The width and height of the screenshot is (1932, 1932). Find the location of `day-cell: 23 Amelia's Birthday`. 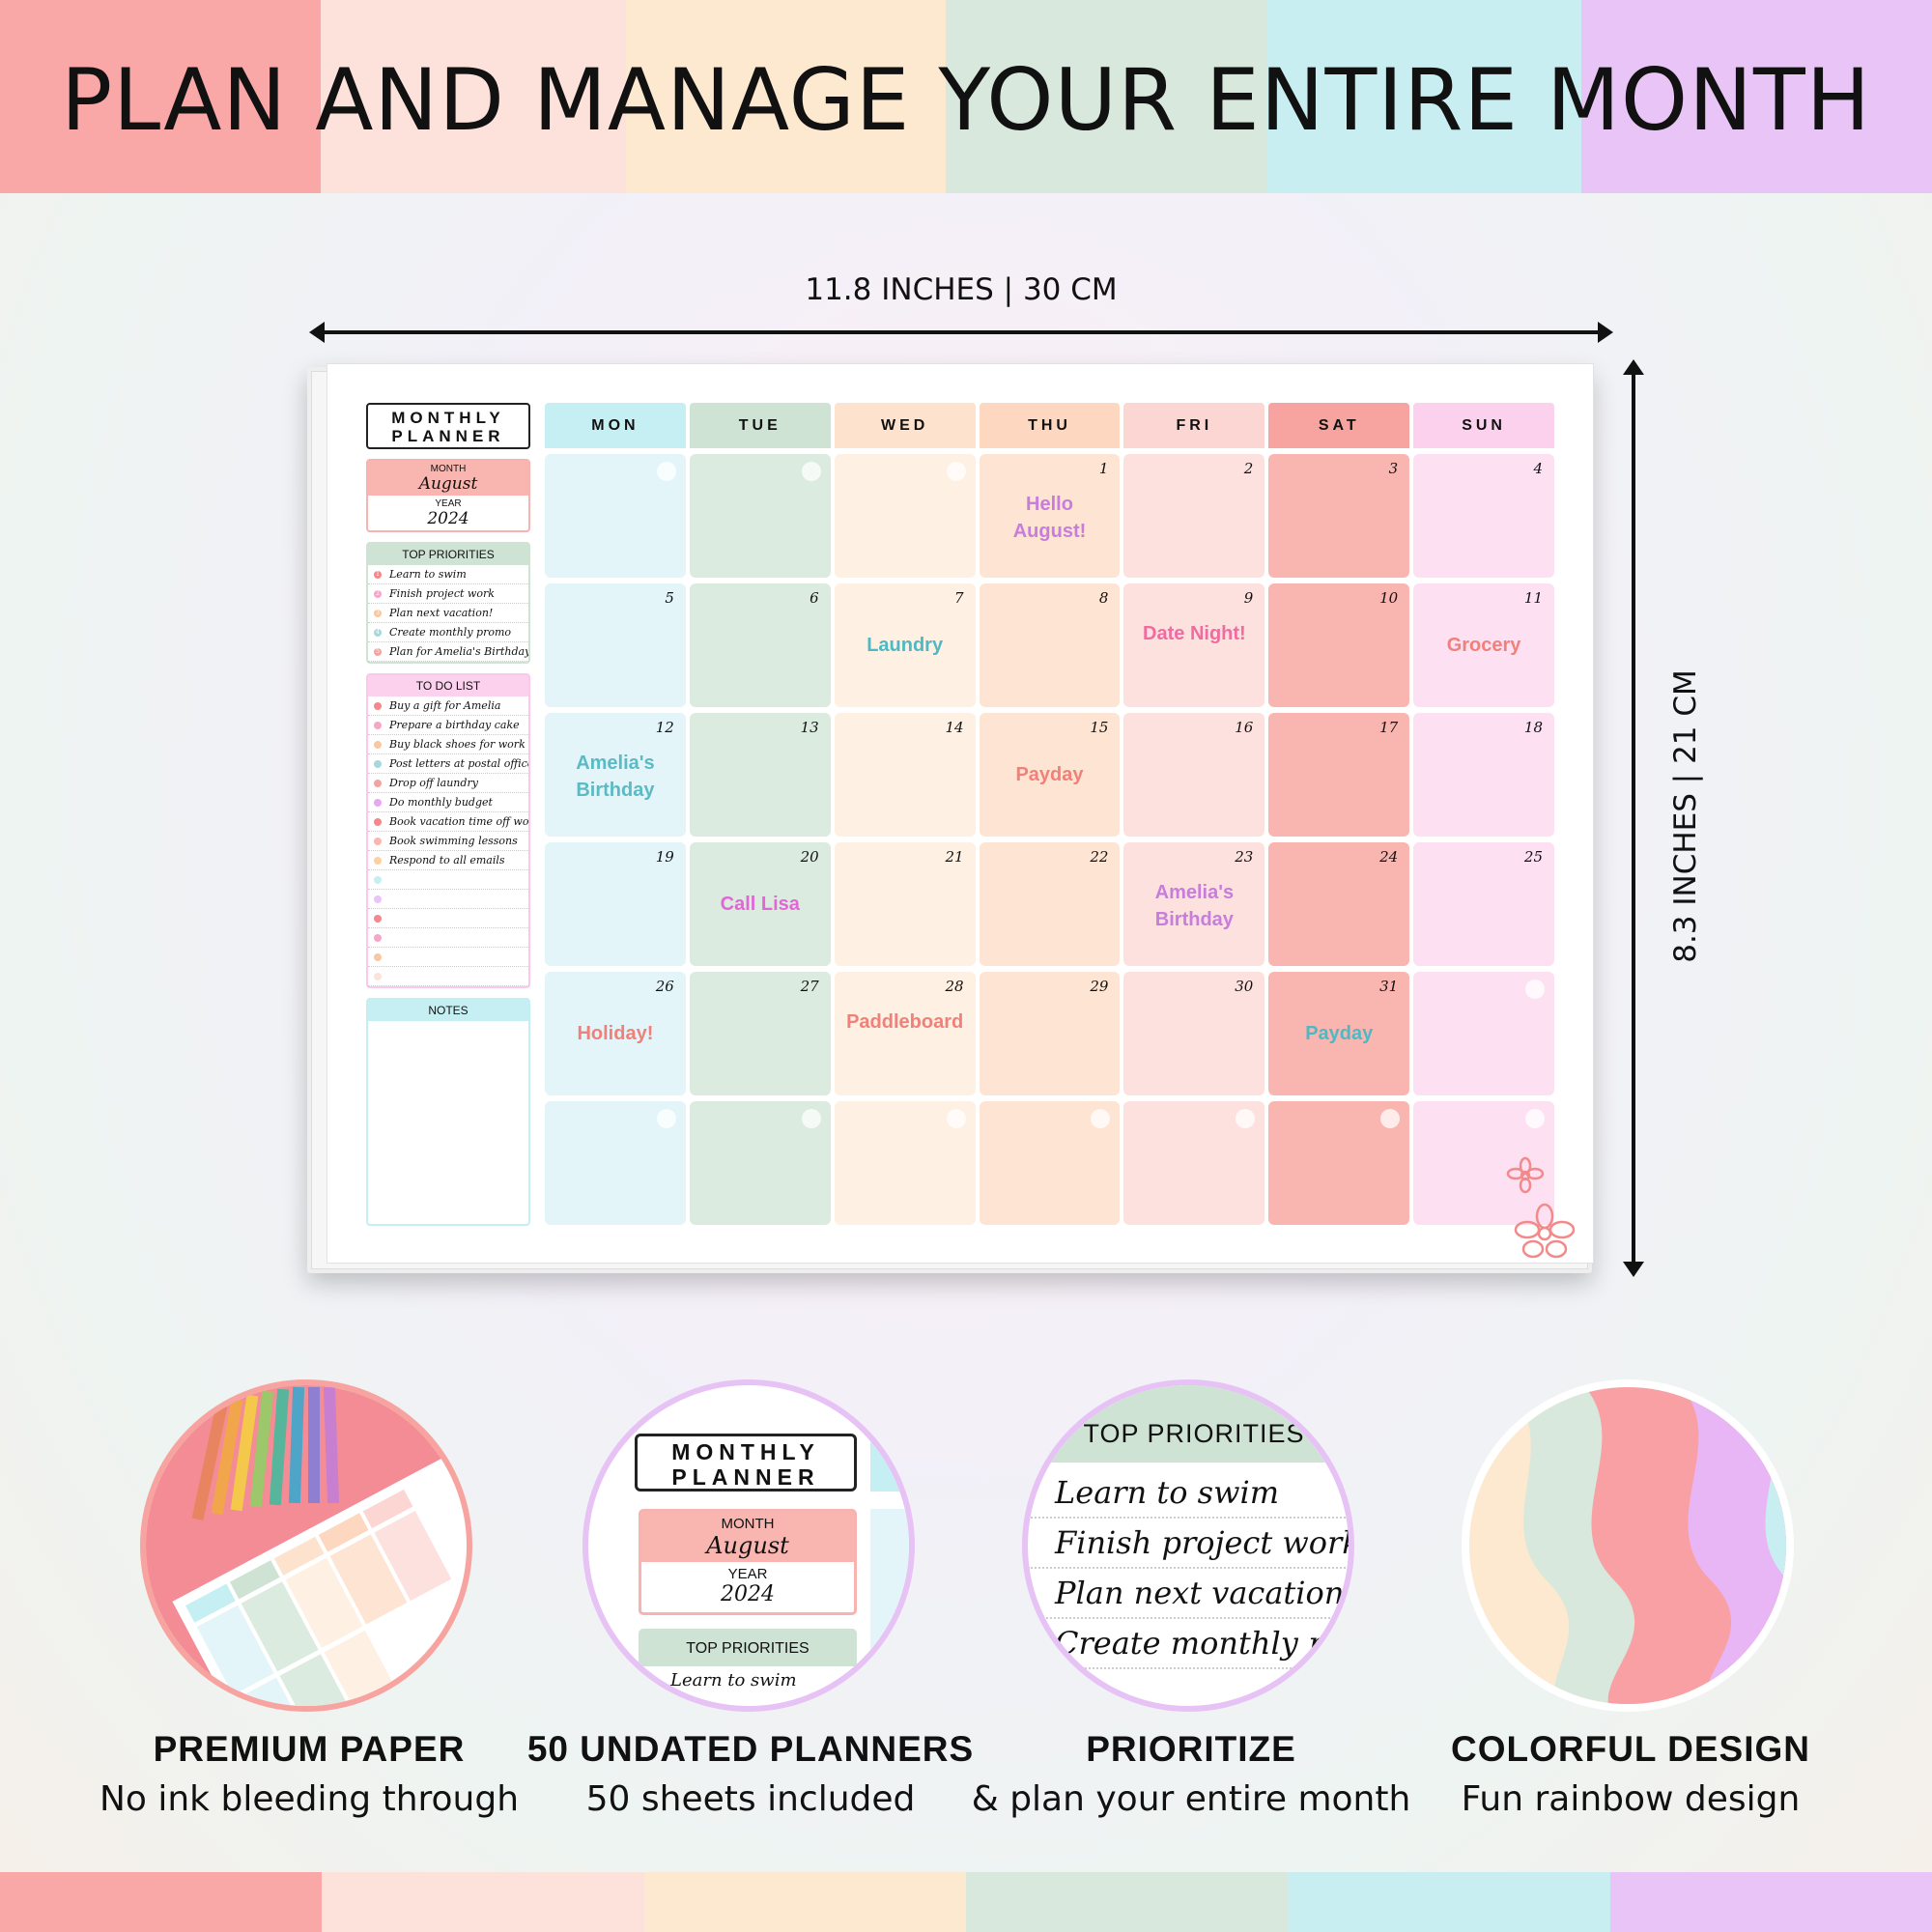

day-cell: 23 Amelia's Birthday is located at coordinates (1194, 904).